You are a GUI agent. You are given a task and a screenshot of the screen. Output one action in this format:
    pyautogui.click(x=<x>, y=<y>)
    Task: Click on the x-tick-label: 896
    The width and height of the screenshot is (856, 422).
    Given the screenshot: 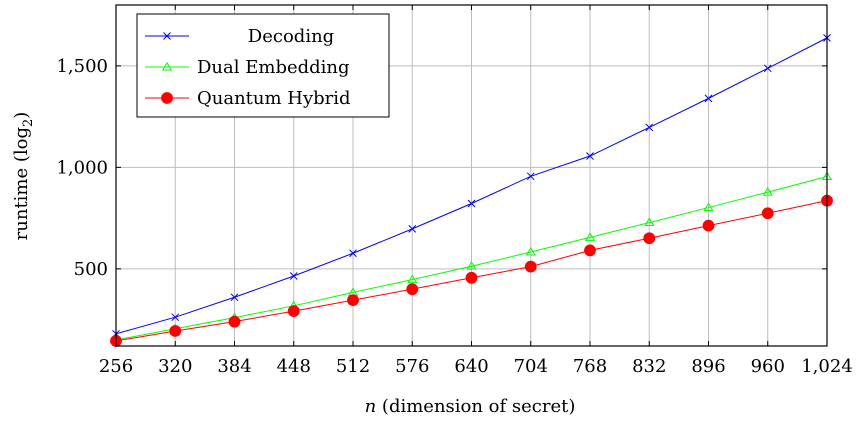 What is the action you would take?
    pyautogui.click(x=708, y=366)
    